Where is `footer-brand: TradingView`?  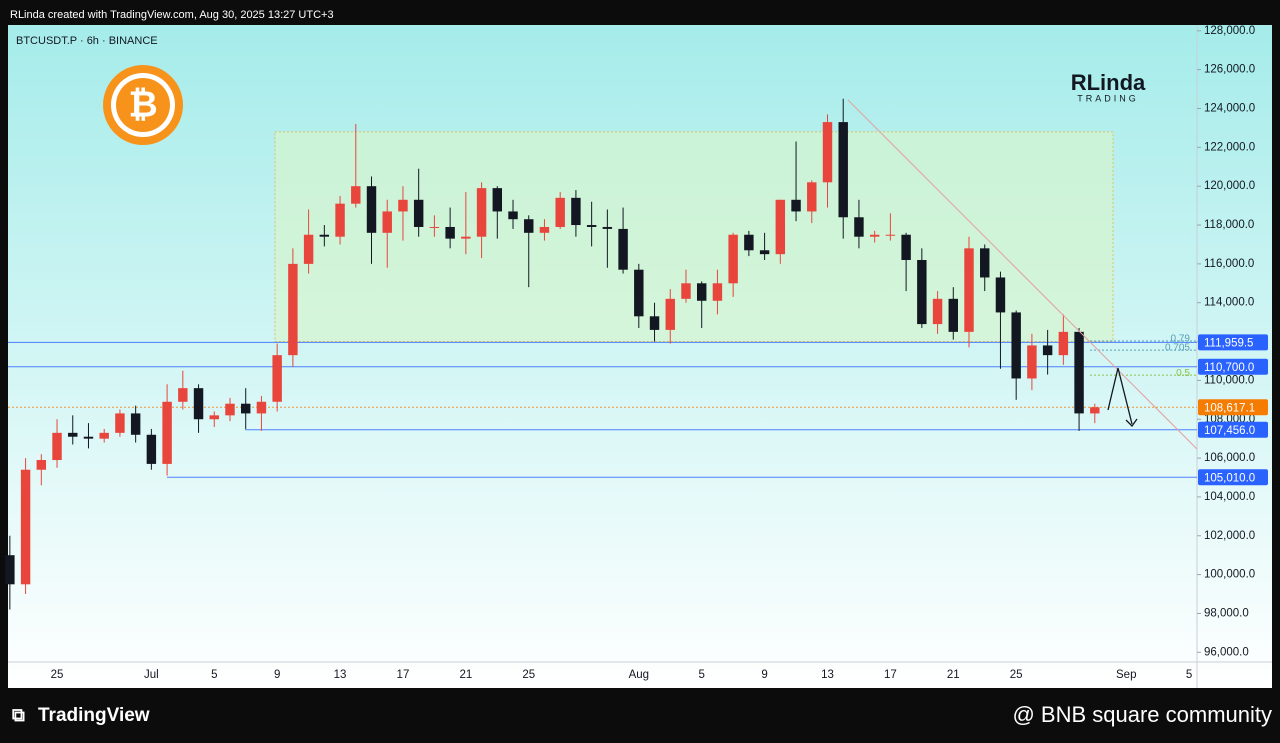 footer-brand: TradingView is located at coordinates (94, 715).